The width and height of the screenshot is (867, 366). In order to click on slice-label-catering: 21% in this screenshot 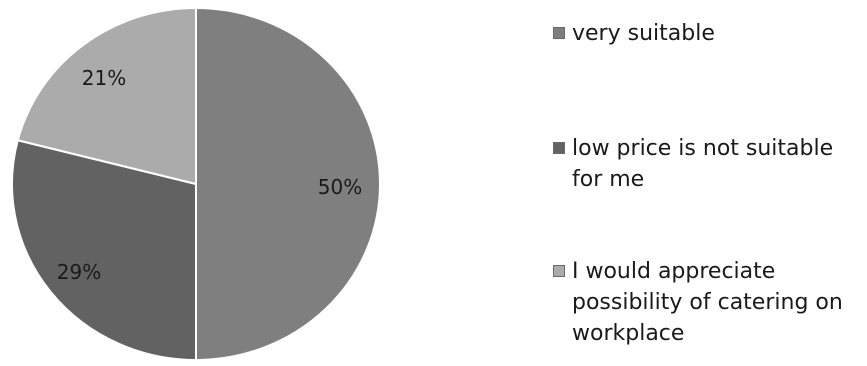, I will do `click(104, 78)`.